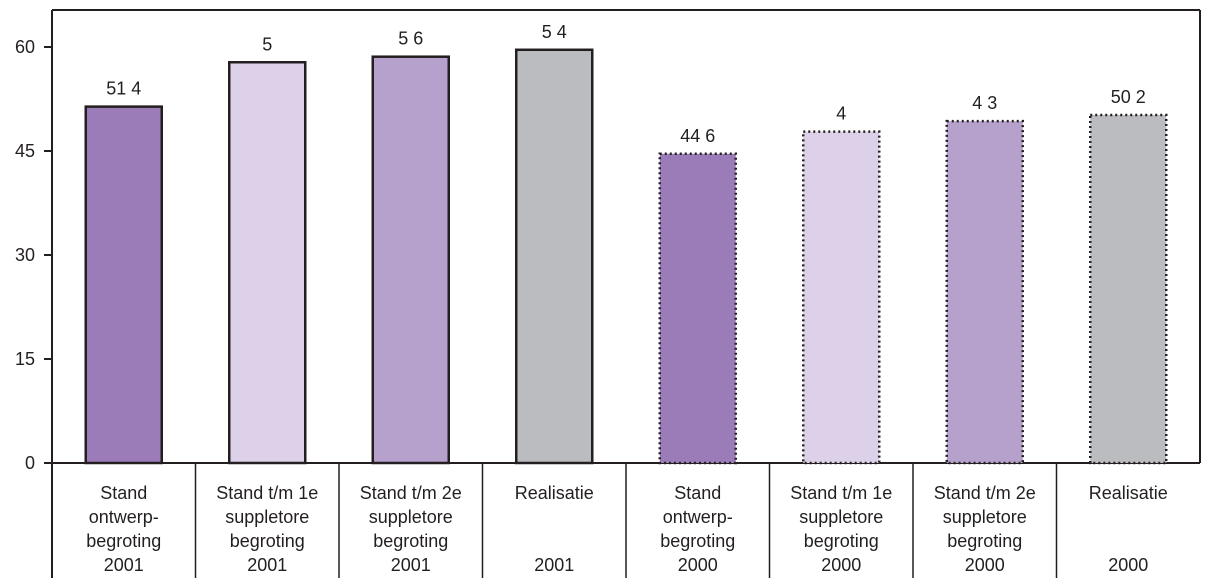  Describe the element at coordinates (25, 255) in the screenshot. I see `y-tick-label: 30` at that location.